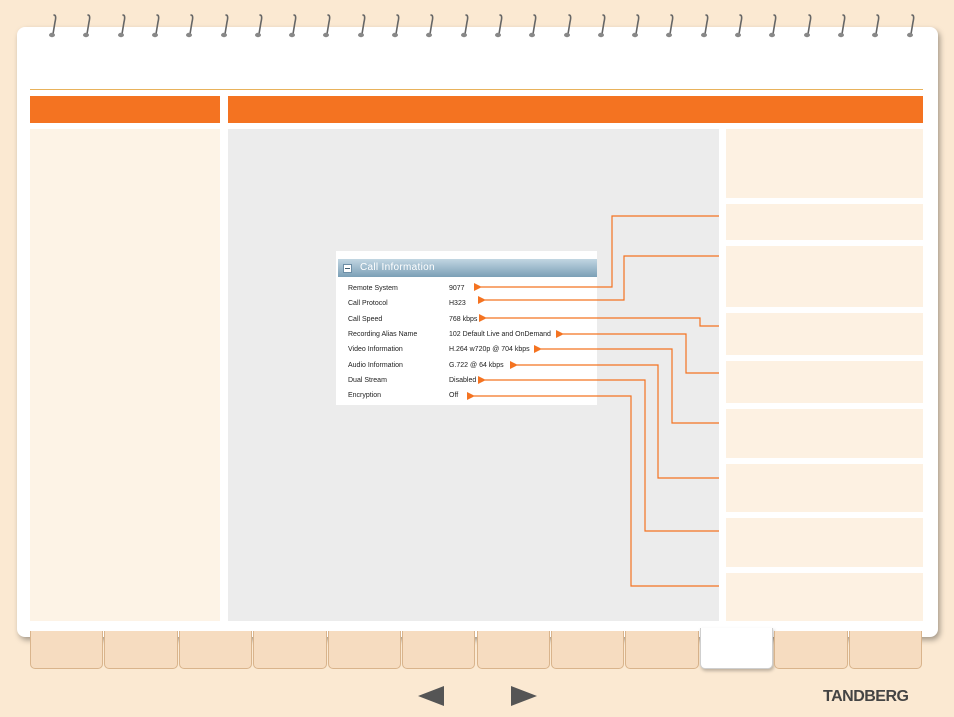 The width and height of the screenshot is (954, 717). I want to click on main-header-bar, so click(575, 109).